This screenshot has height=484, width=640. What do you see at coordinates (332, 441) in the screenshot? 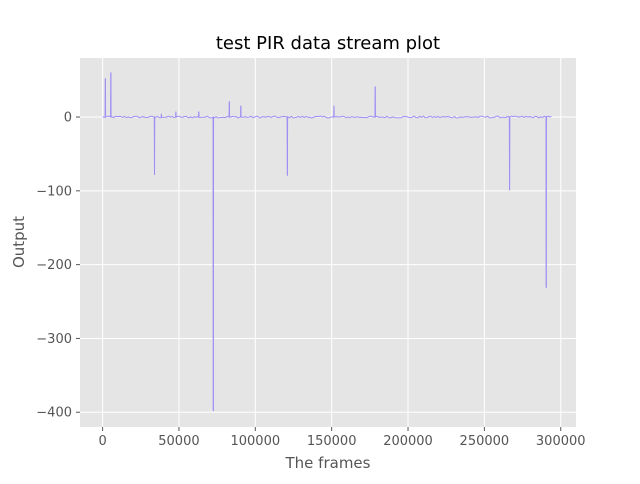
I see `x-tick-label: 150000` at bounding box center [332, 441].